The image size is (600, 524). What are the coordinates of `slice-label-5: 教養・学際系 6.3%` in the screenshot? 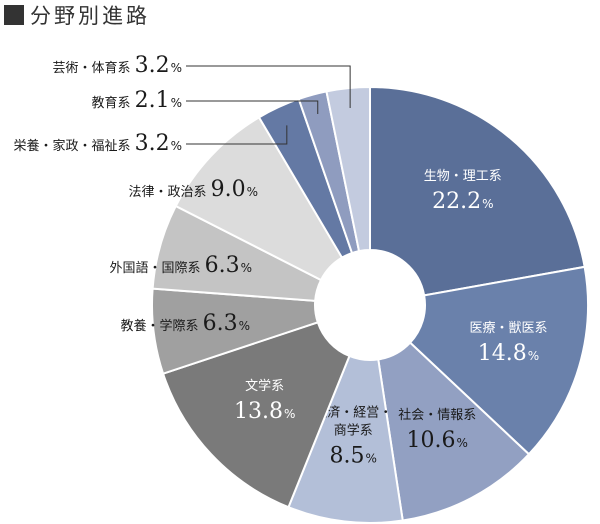 It's located at (185, 323).